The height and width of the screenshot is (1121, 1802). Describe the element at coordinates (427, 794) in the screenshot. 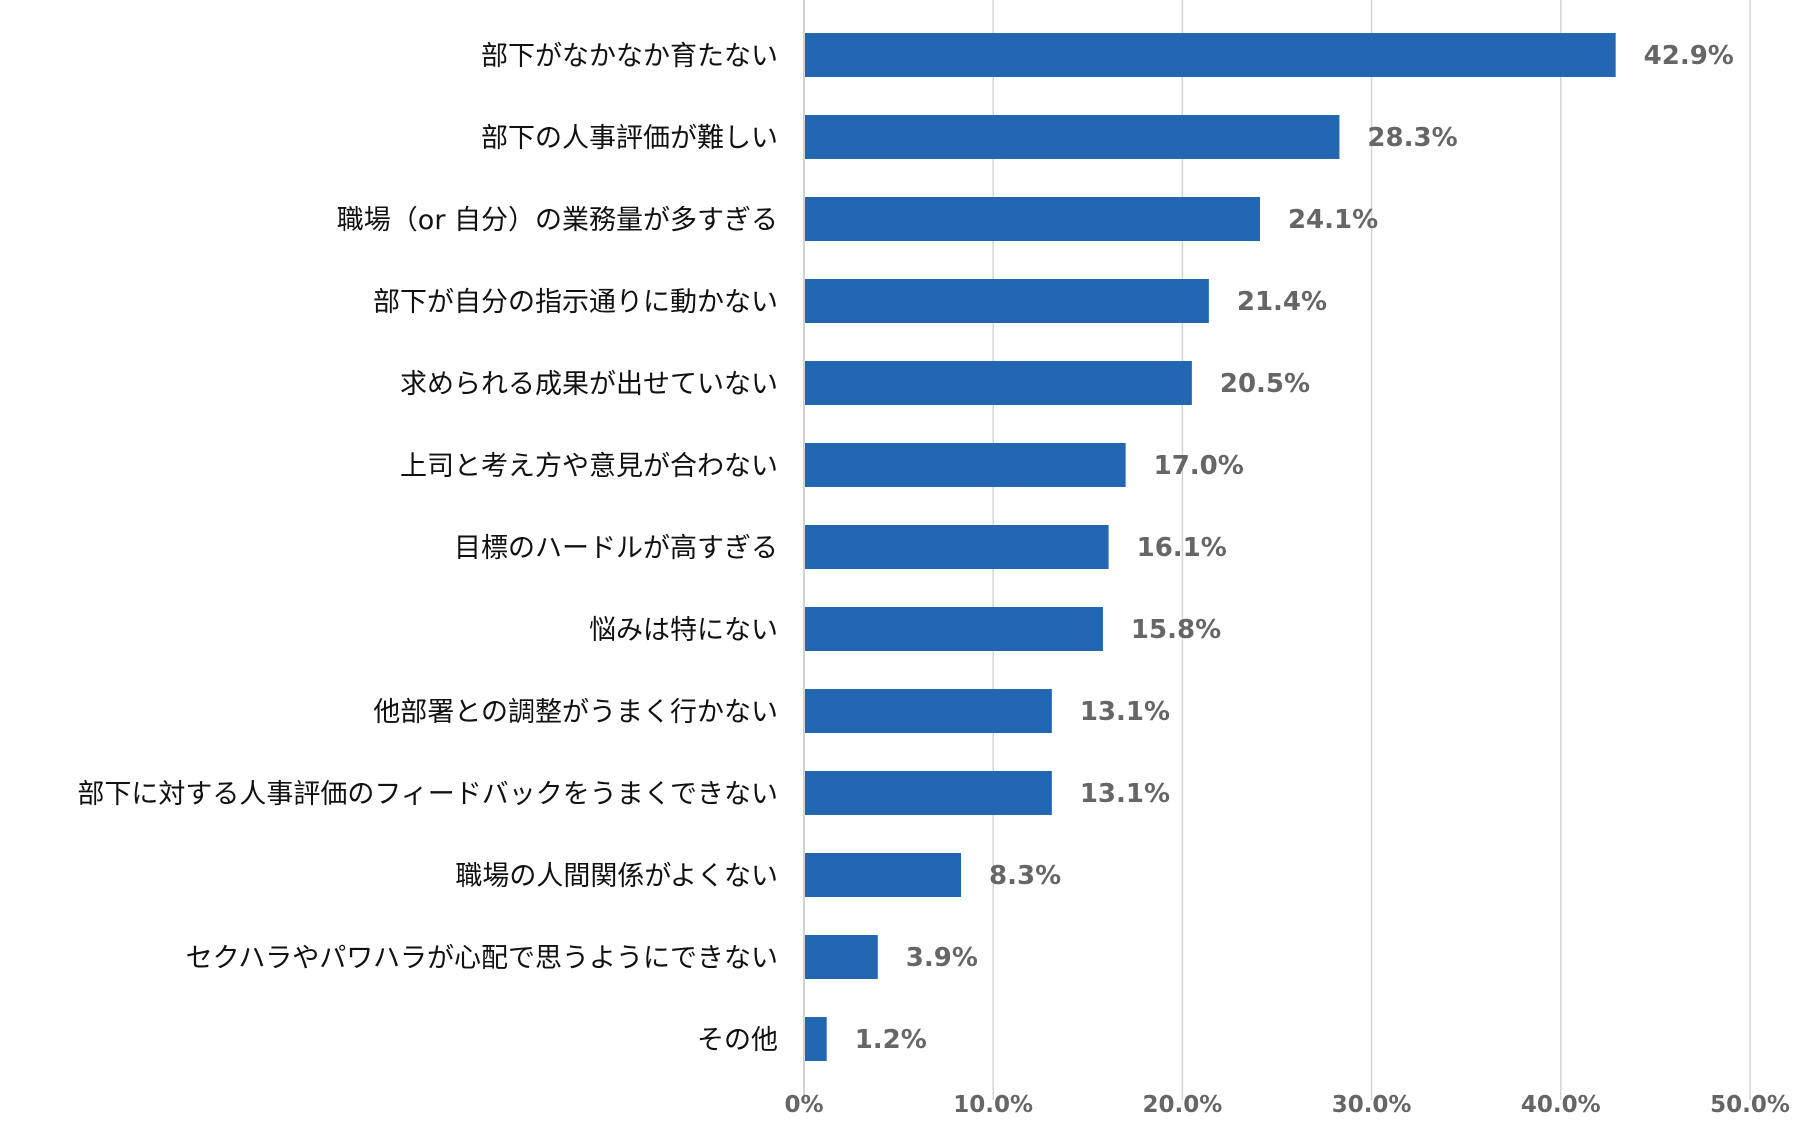

I see `category-label: 部下に対する人事評価のフィードバックをうまくできない` at that location.